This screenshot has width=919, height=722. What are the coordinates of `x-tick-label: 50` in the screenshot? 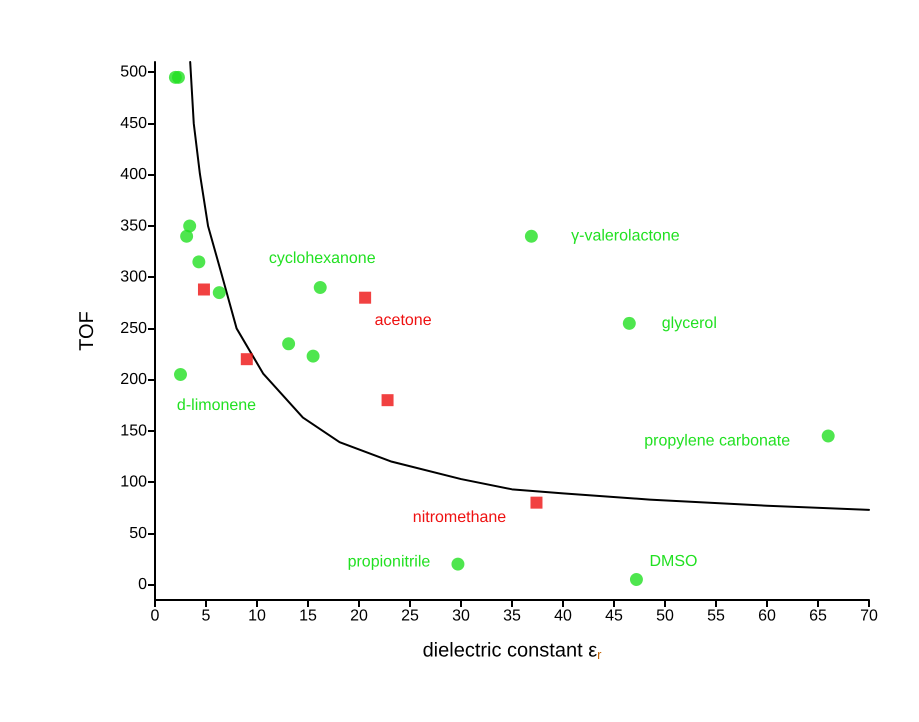 It's located at (665, 616).